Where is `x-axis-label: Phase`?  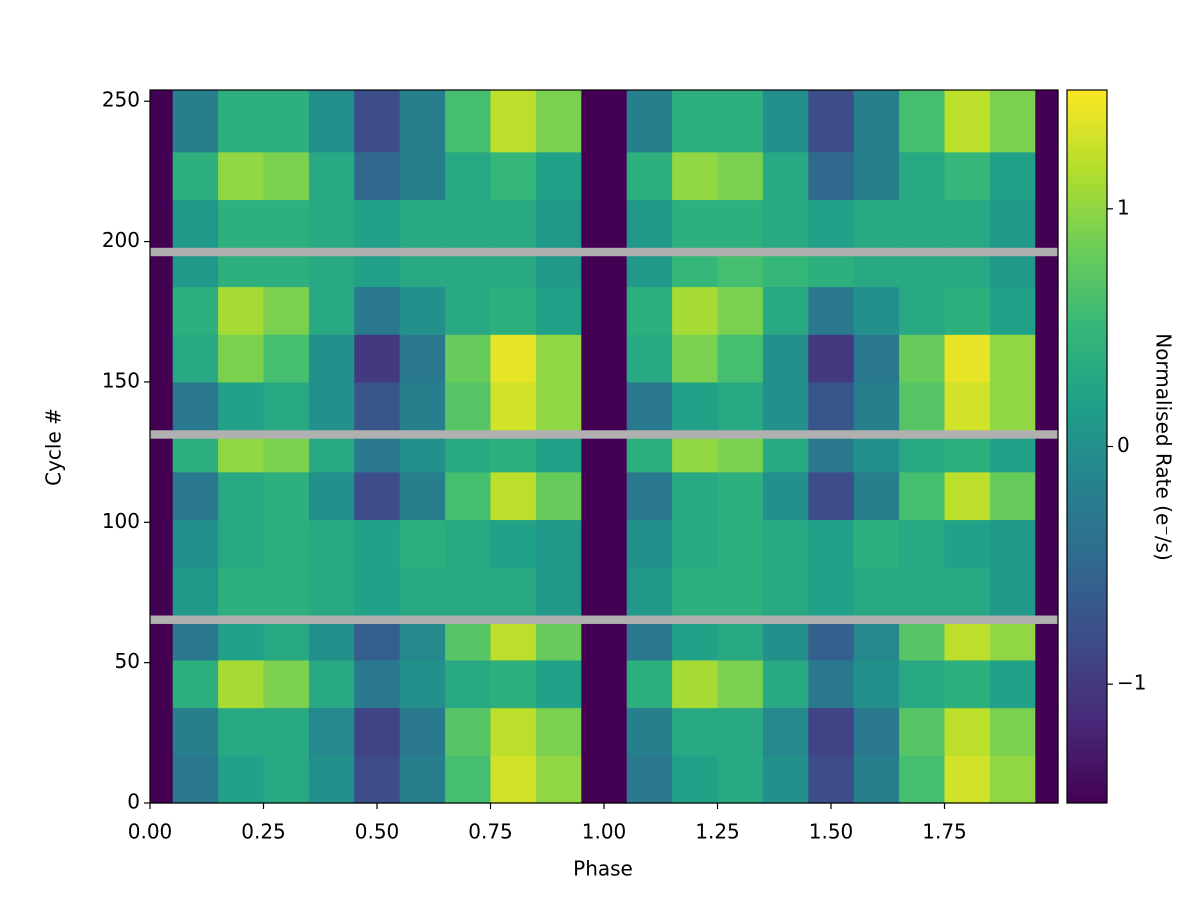
x-axis-label: Phase is located at coordinates (603, 869).